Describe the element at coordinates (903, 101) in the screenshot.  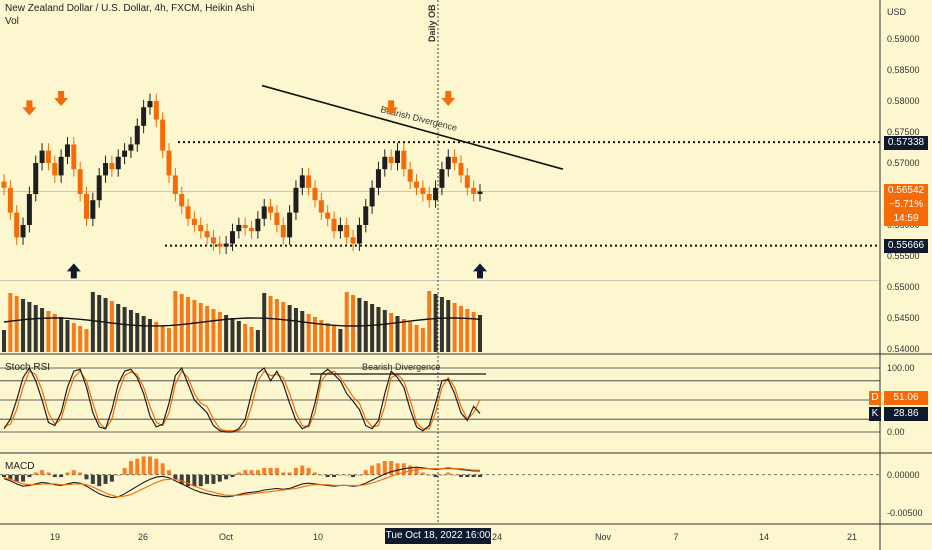
I see `price-tick-label: 0.58000` at that location.